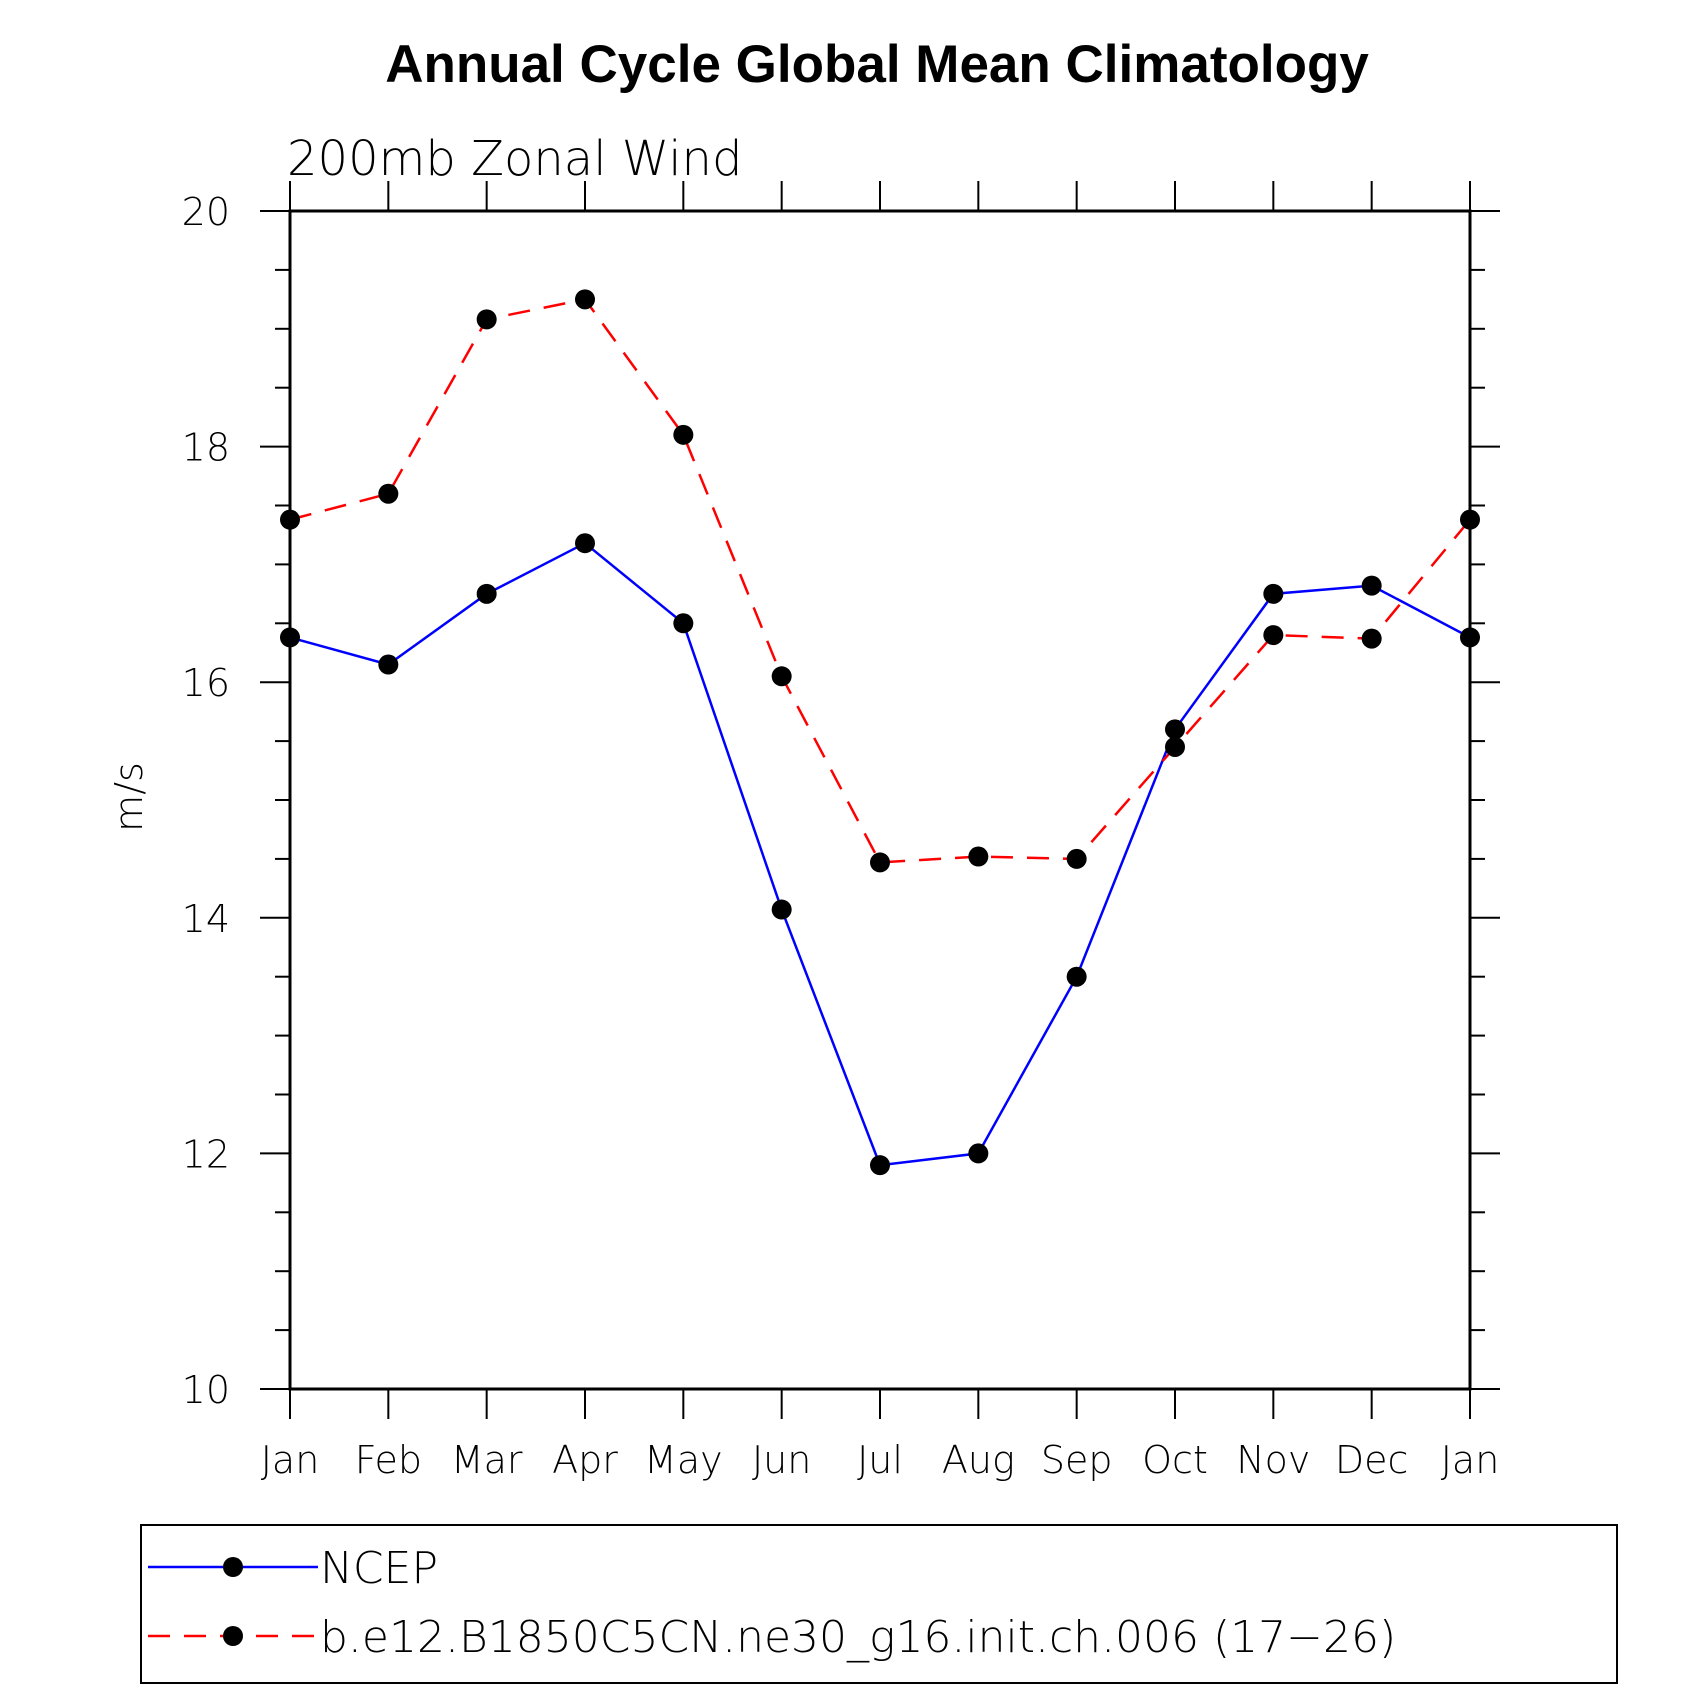 The image size is (1708, 1708). What do you see at coordinates (1077, 1460) in the screenshot?
I see `x-tick-label: Sep` at bounding box center [1077, 1460].